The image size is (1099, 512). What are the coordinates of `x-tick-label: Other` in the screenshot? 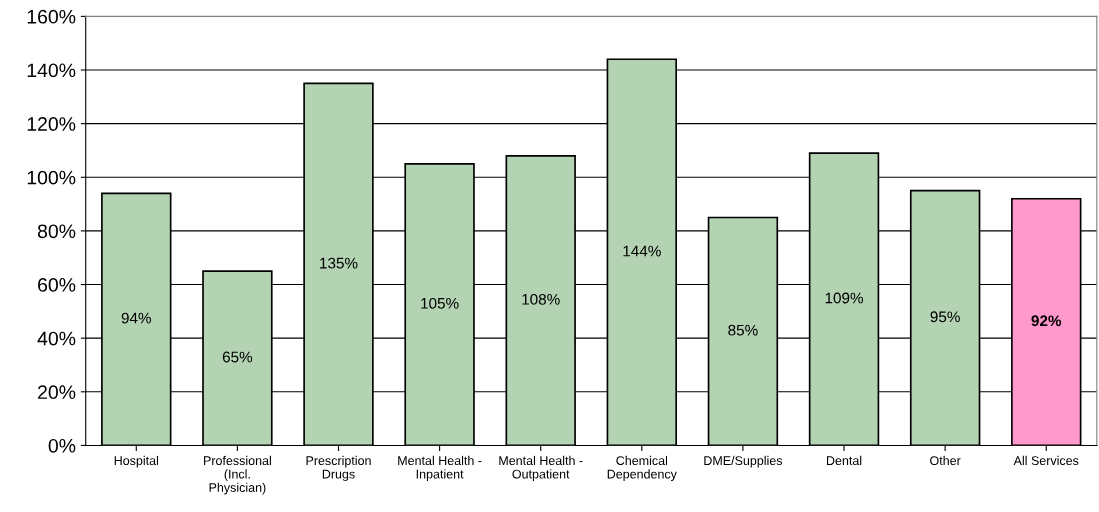 It's located at (945, 460).